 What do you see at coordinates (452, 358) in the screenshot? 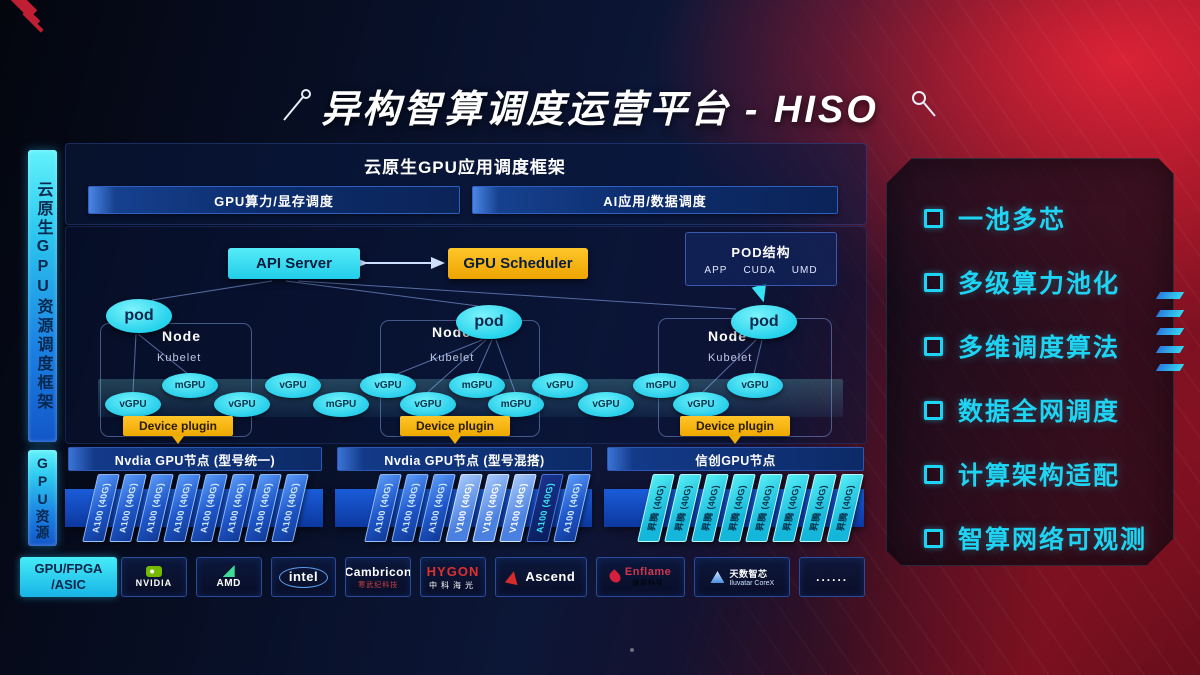
I see `kubelet-label-2: Kubelet` at bounding box center [452, 358].